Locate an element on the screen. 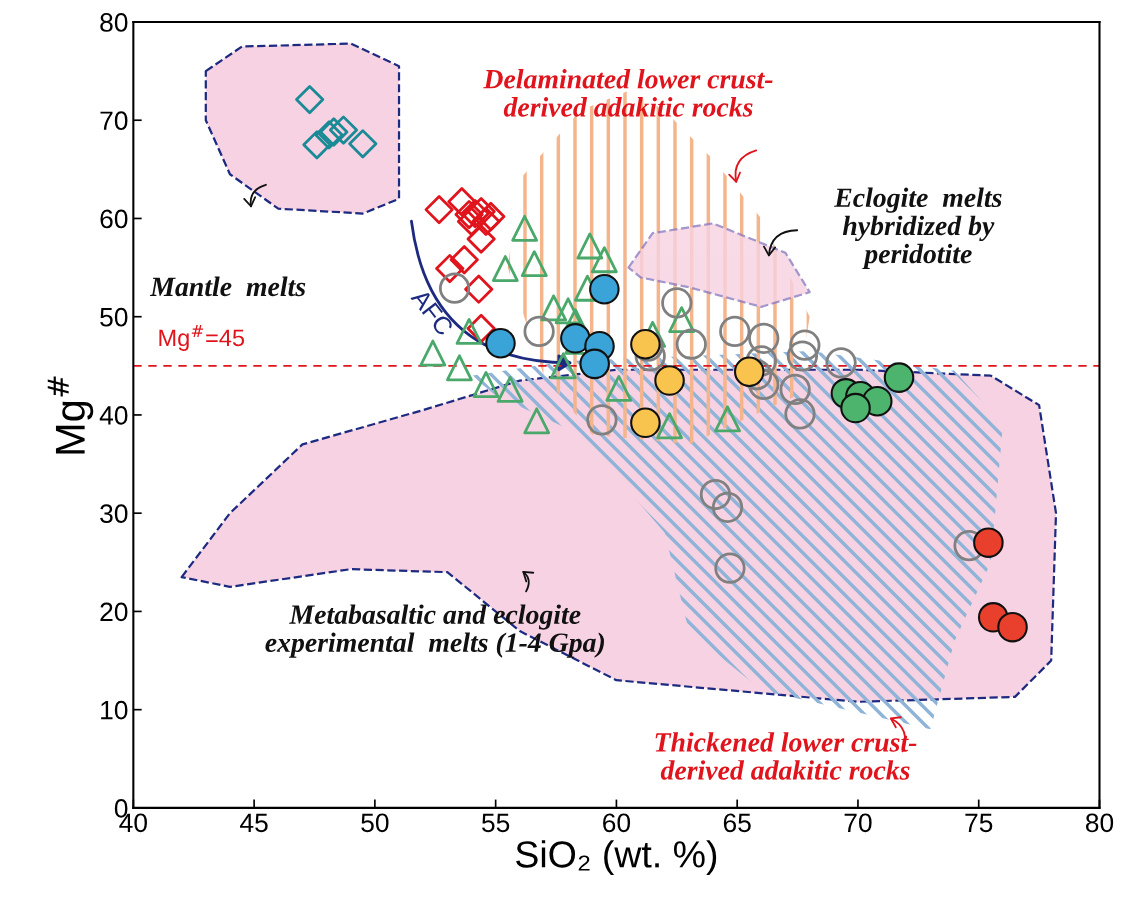  y-tick-label: 80 is located at coordinates (114, 22).